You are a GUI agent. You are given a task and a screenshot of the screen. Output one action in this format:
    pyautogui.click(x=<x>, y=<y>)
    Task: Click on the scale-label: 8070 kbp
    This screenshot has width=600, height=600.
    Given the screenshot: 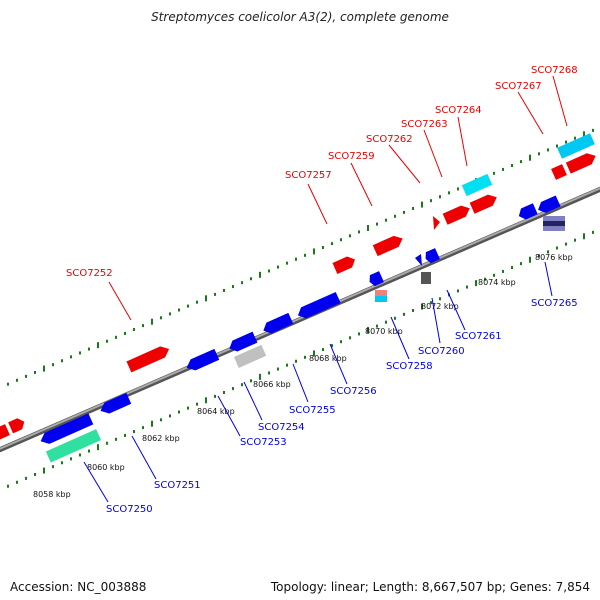 What is the action you would take?
    pyautogui.click(x=384, y=331)
    